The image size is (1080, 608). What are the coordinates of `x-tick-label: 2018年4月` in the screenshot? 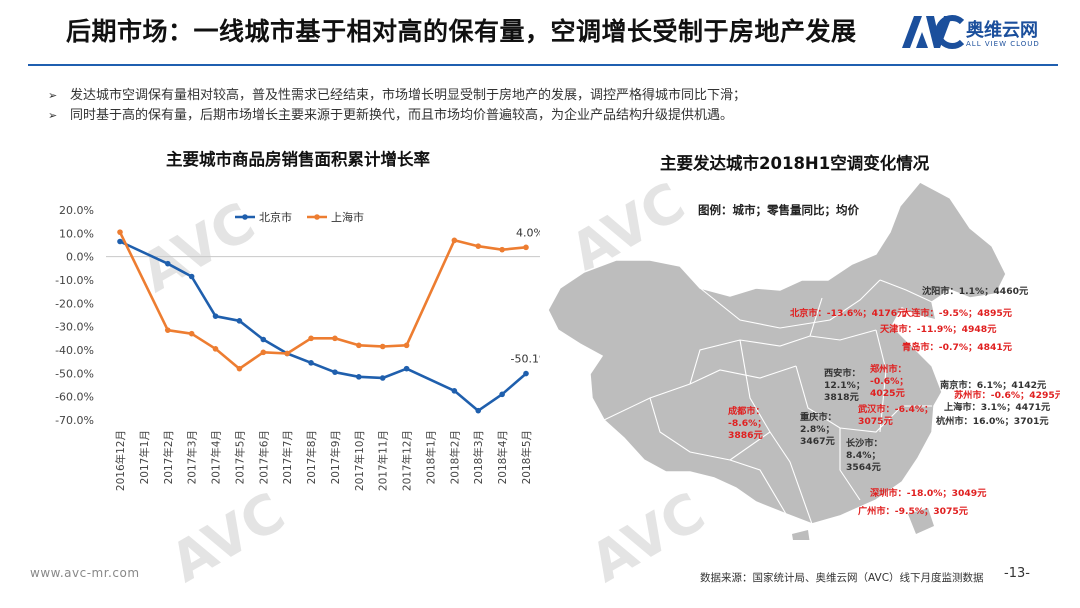 It's located at (502, 457).